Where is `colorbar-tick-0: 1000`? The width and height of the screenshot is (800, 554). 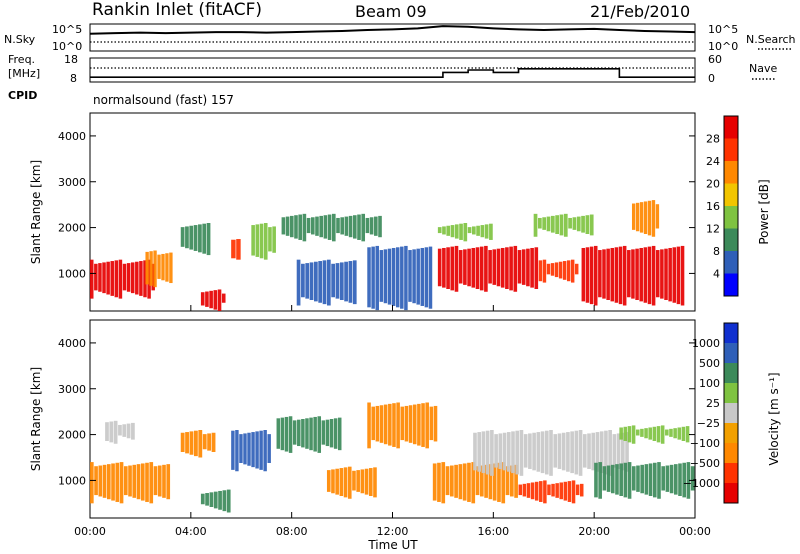 colorbar-tick-0: 1000 is located at coordinates (706, 343).